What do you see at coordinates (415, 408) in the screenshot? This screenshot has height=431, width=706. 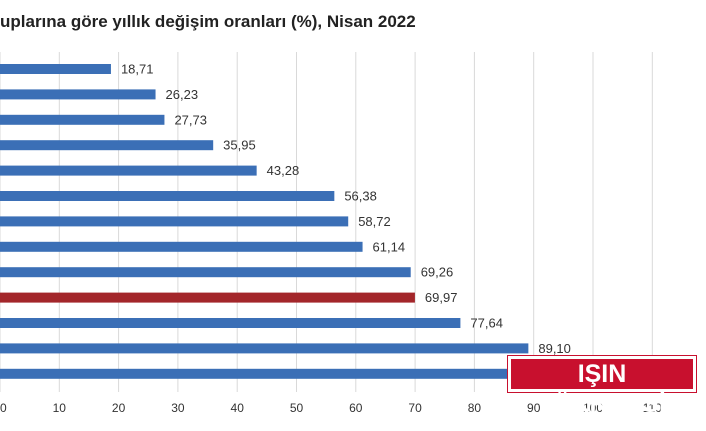 I see `x-tick-label: 70` at bounding box center [415, 408].